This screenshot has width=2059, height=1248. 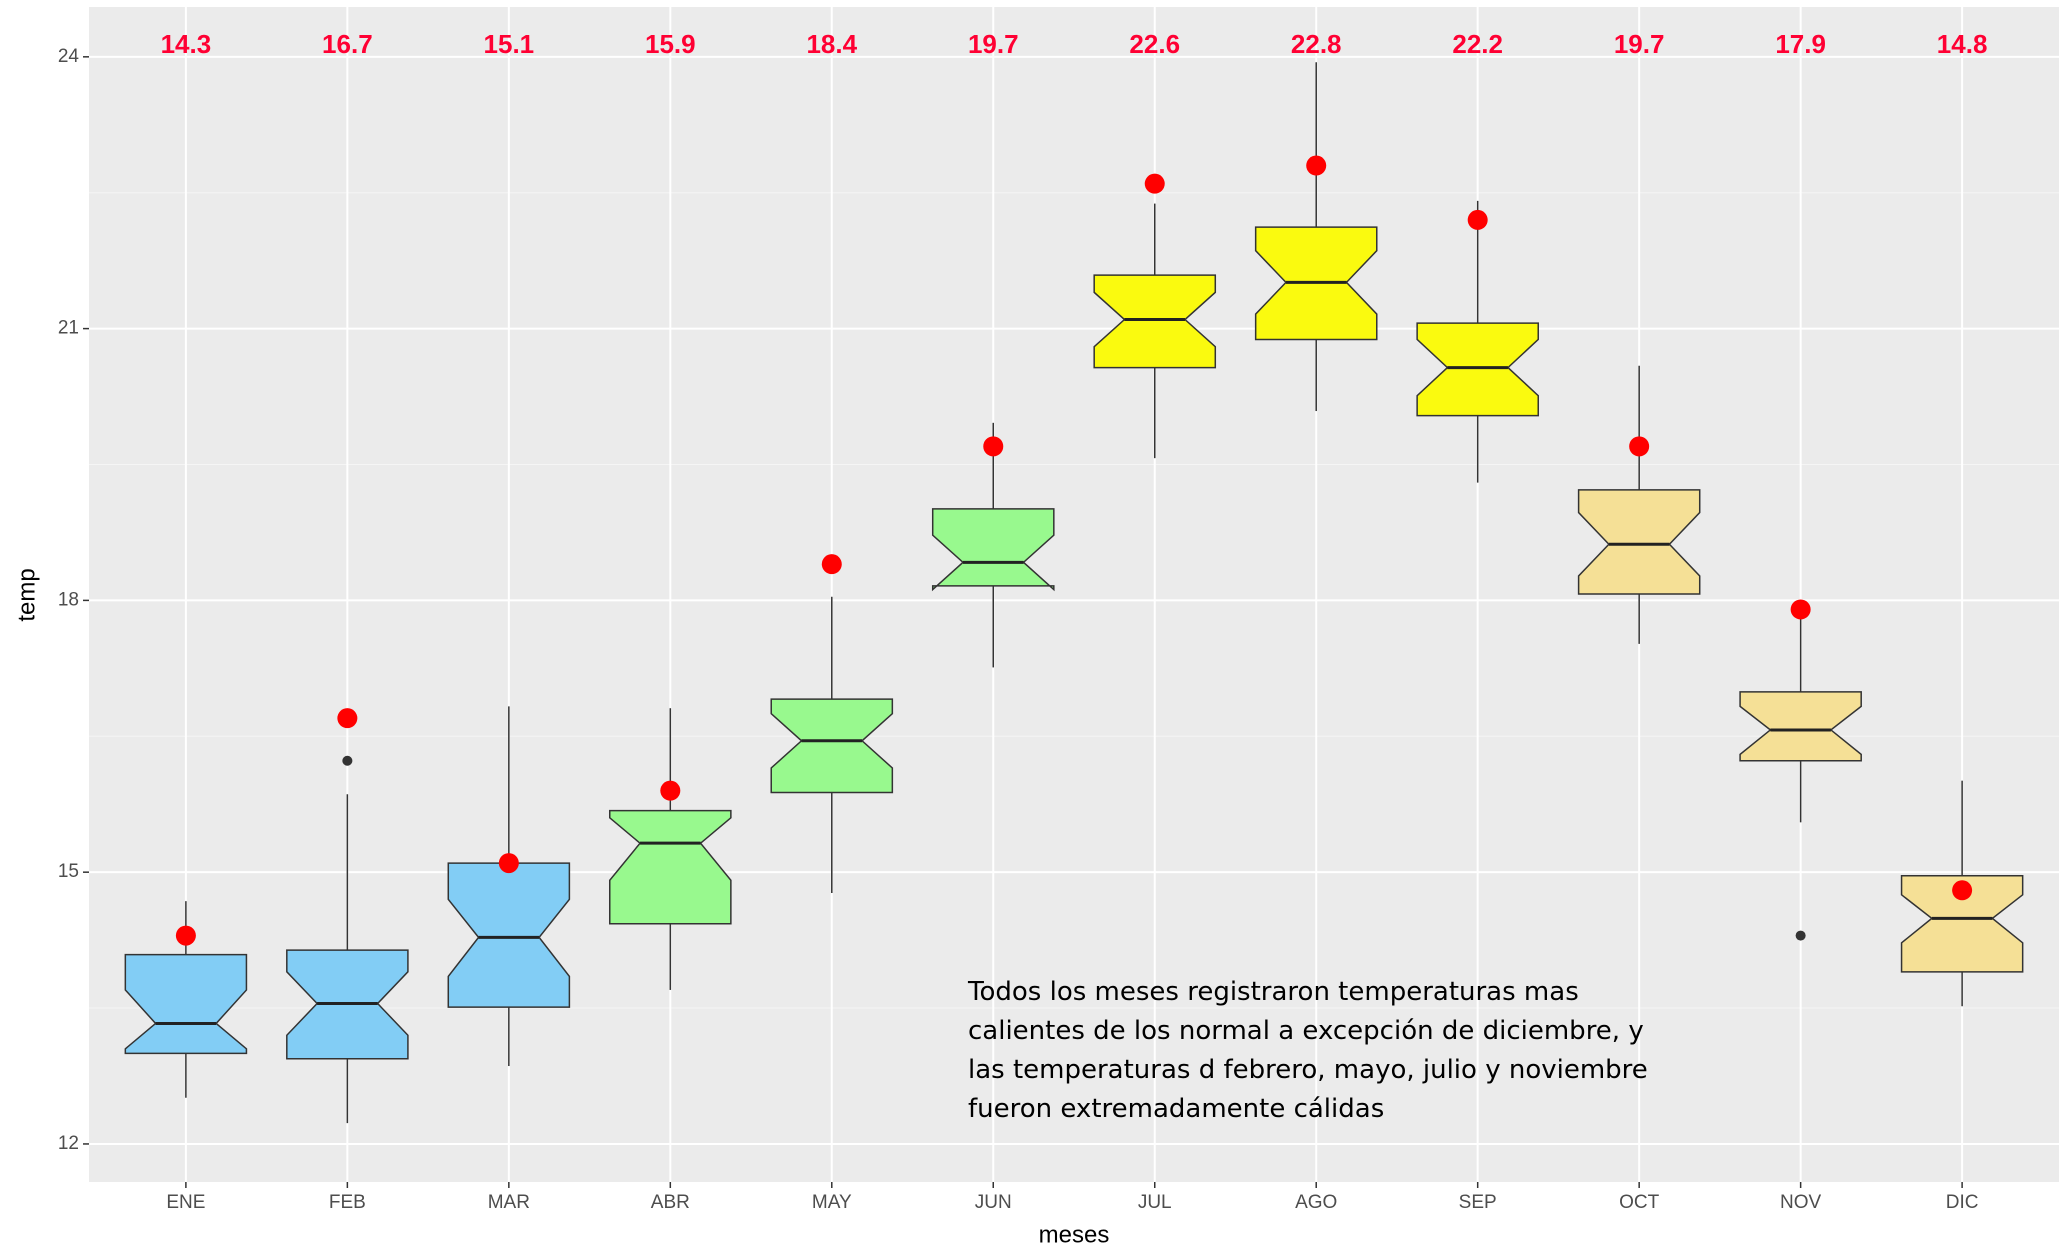 What do you see at coordinates (26, 594) in the screenshot?
I see `y-axis-title: temp` at bounding box center [26, 594].